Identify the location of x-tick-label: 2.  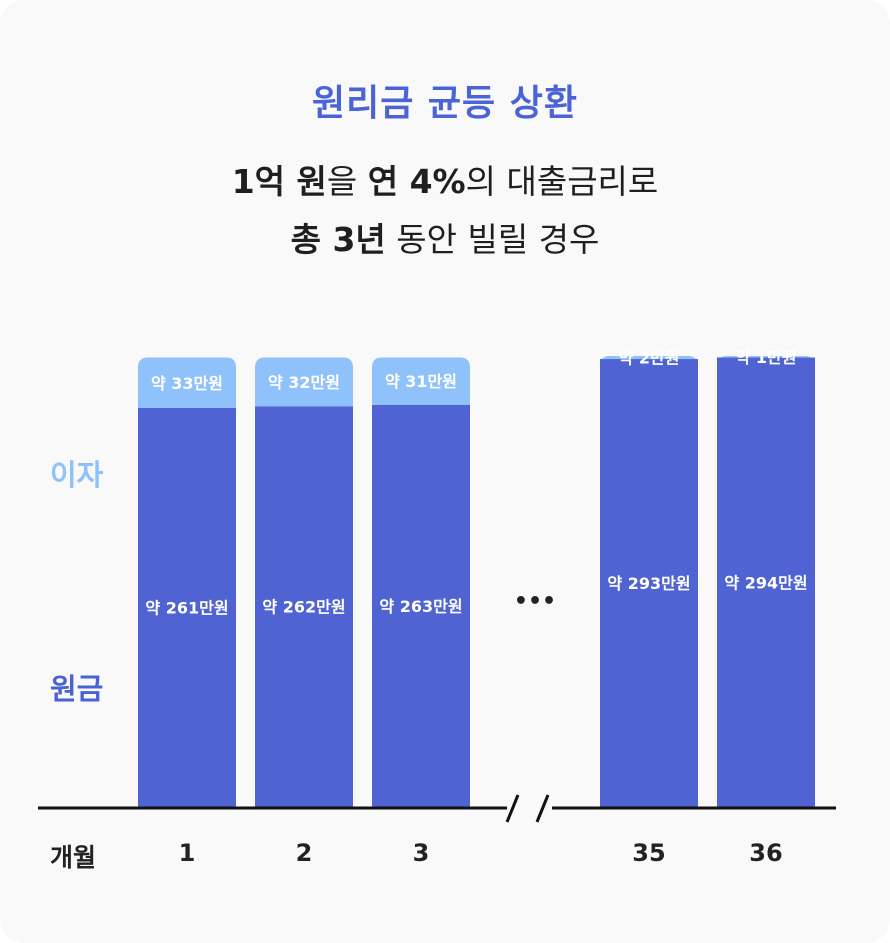
(304, 853).